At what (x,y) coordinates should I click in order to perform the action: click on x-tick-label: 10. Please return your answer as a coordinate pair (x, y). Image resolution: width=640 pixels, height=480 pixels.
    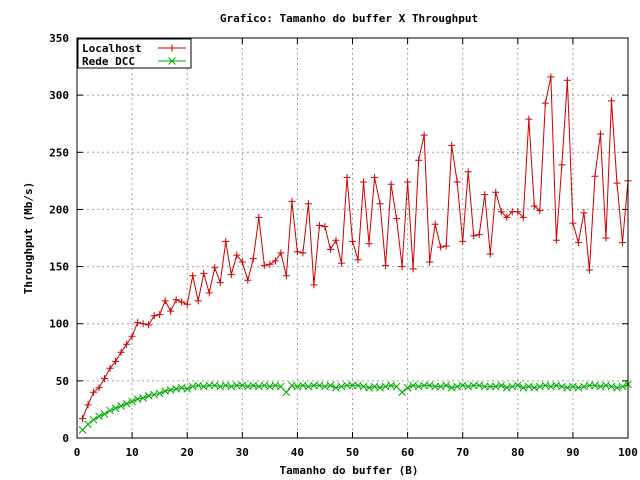
    Looking at the image, I should click on (131, 452).